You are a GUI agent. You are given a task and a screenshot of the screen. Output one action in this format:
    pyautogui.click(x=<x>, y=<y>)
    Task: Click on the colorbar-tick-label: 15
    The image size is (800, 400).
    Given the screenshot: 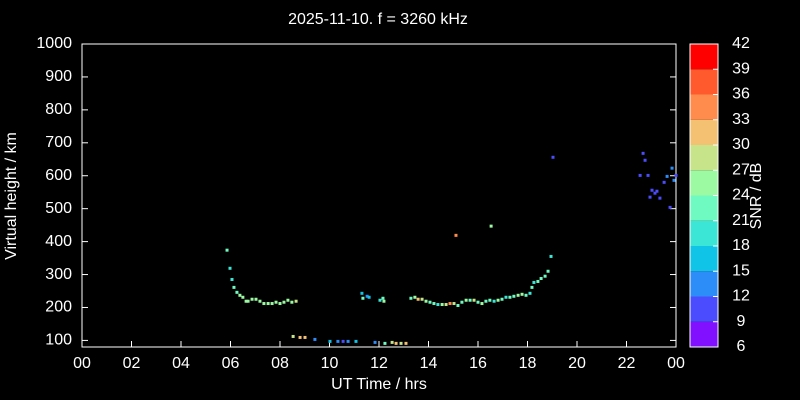 What is the action you would take?
    pyautogui.click(x=741, y=270)
    